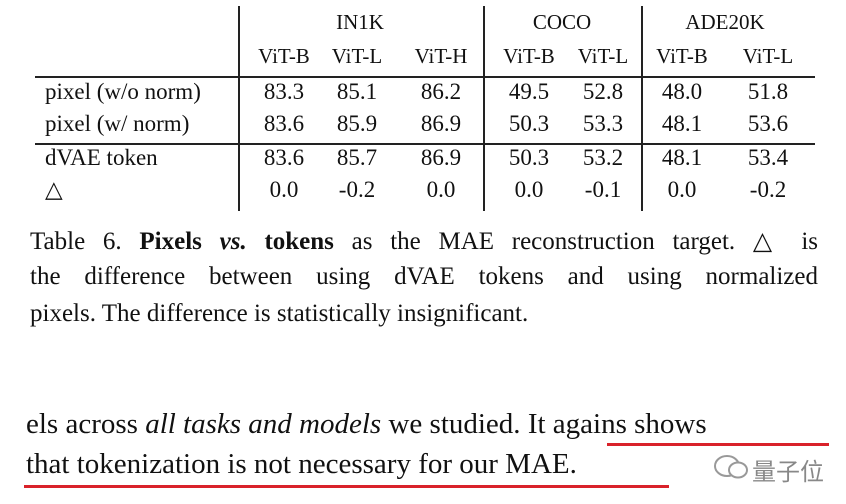 This screenshot has width=846, height=504. What do you see at coordinates (603, 189) in the screenshot?
I see `cell: -0.1` at bounding box center [603, 189].